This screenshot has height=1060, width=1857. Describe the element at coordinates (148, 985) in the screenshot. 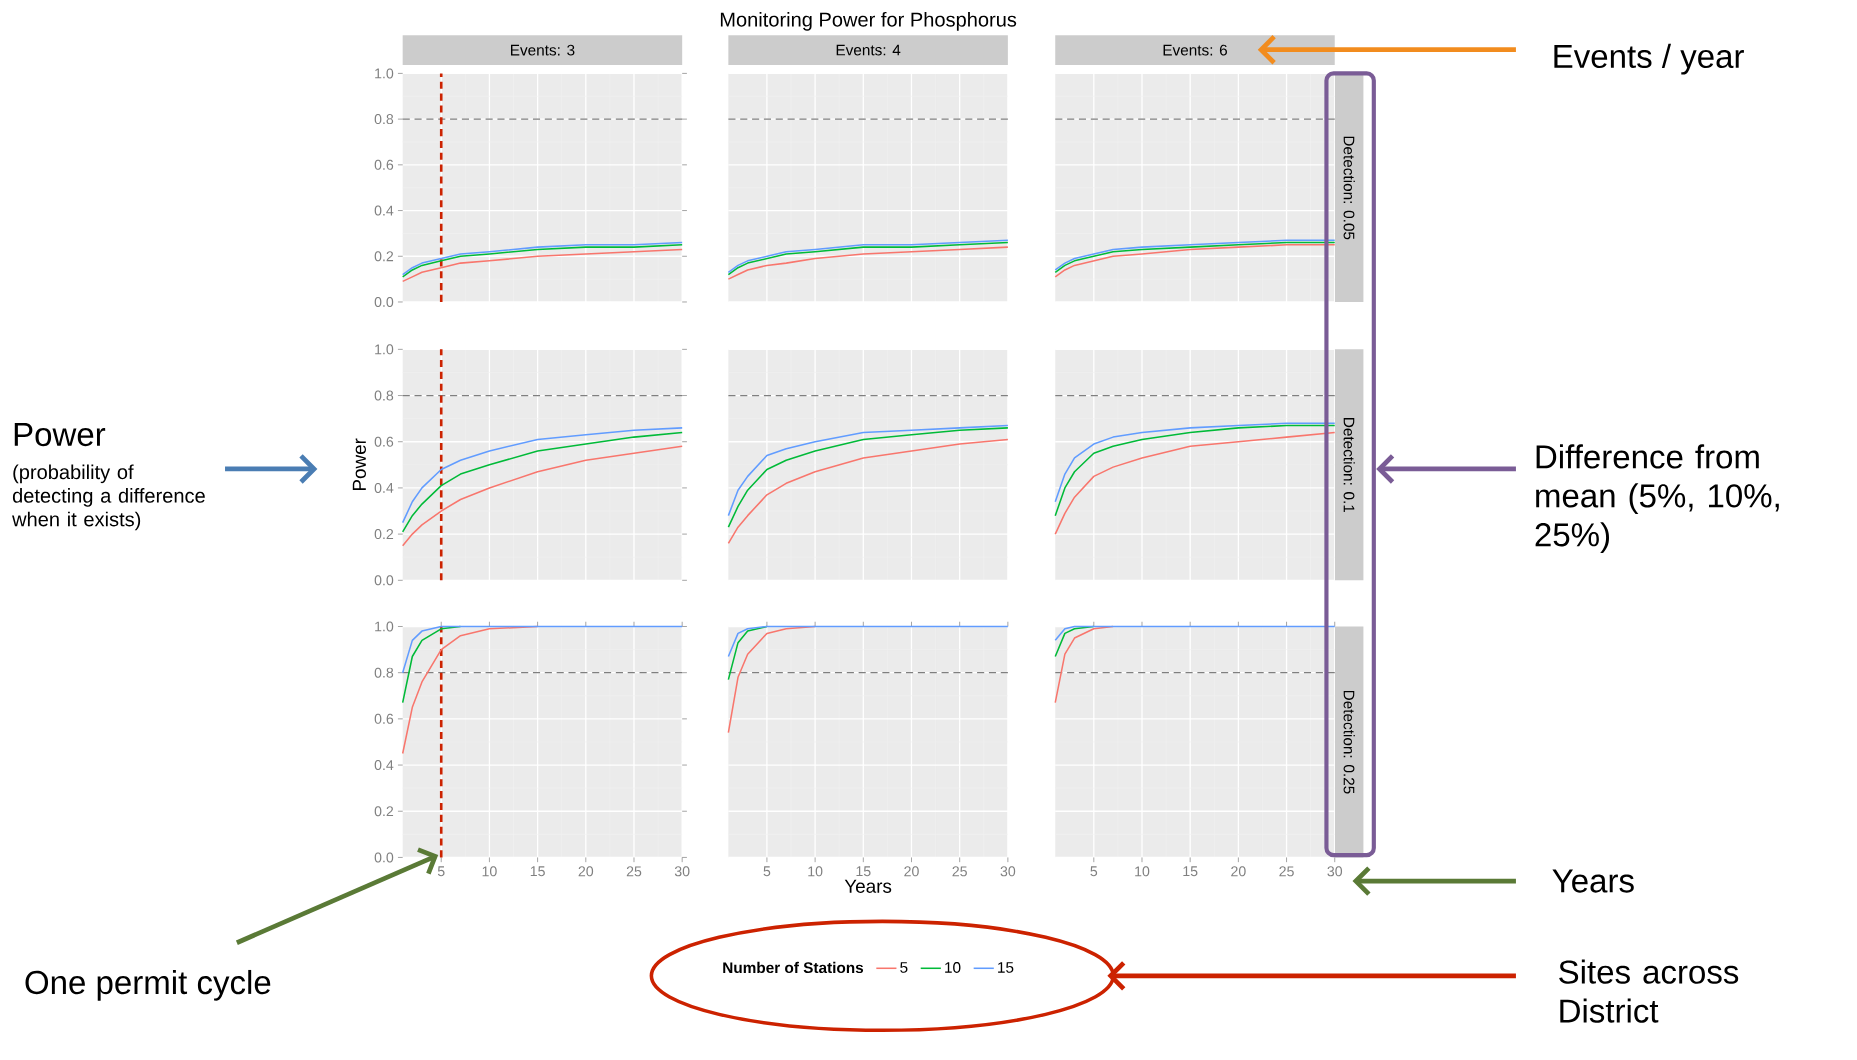

I see `text: One permit cycle` at that location.